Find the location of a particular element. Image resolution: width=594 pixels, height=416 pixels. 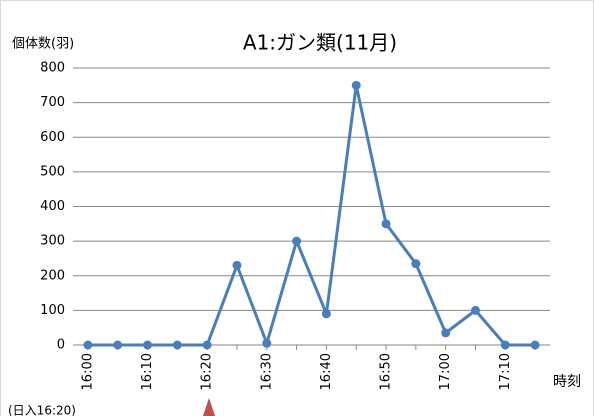

x-tick-label: 16:20 is located at coordinates (207, 371).